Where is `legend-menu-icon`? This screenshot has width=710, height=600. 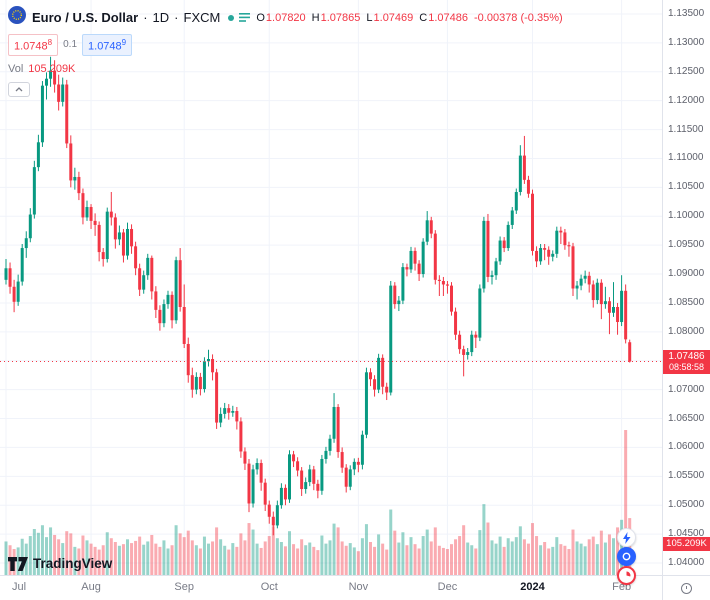
legend-menu-icon is located at coordinates (245, 17).